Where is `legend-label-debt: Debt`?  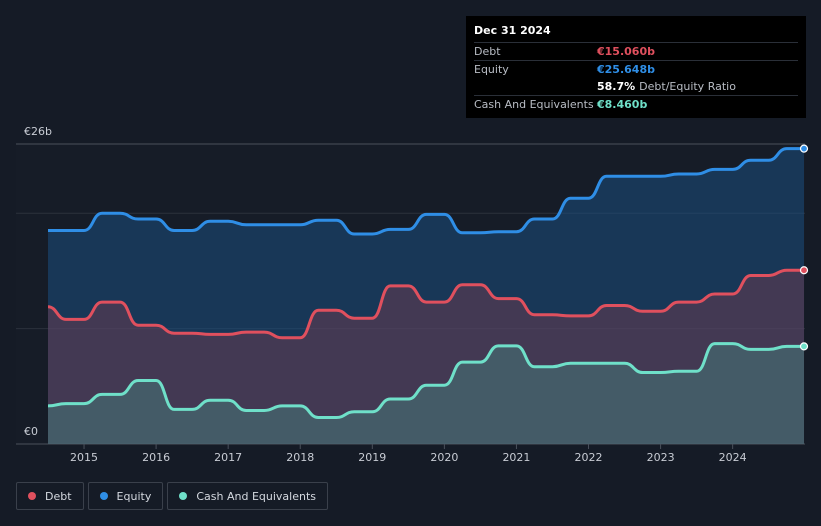 legend-label-debt: Debt is located at coordinates (58, 496).